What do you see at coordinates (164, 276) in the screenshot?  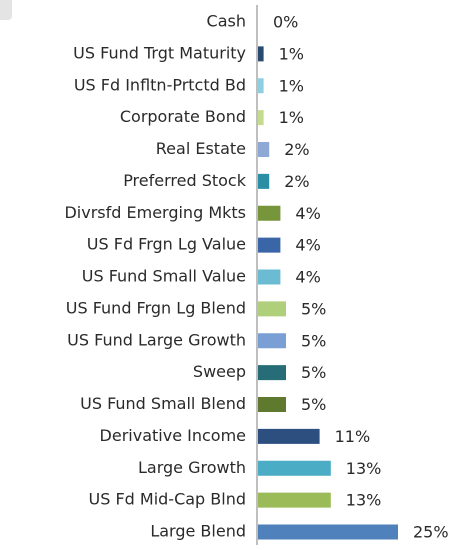 I see `category-label: US Fund Small Value` at bounding box center [164, 276].